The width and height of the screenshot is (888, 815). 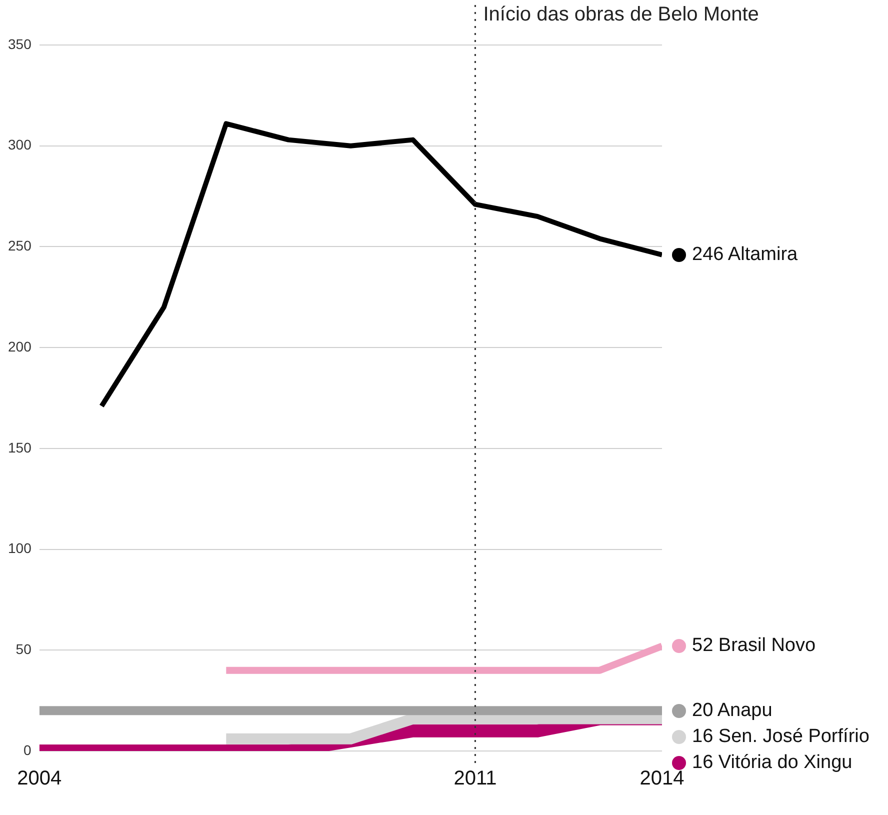 I want to click on y-tick-label: 0, so click(x=28, y=750).